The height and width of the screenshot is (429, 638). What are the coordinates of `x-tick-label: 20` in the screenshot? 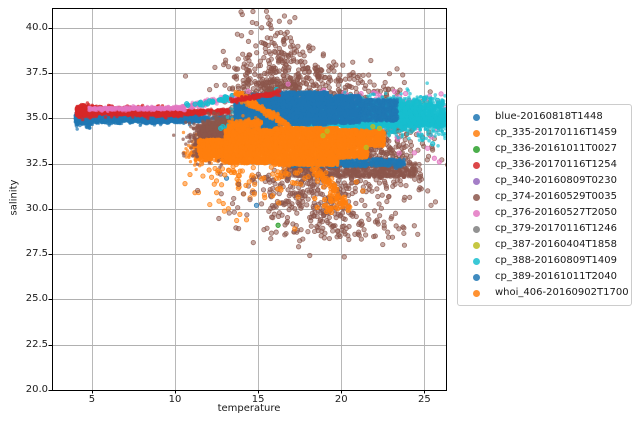 It's located at (341, 399).